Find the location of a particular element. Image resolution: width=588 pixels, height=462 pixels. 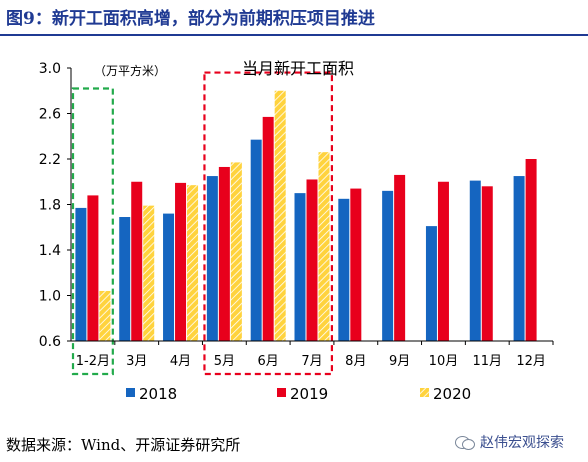

x-tick-label: 4月 is located at coordinates (180, 361).